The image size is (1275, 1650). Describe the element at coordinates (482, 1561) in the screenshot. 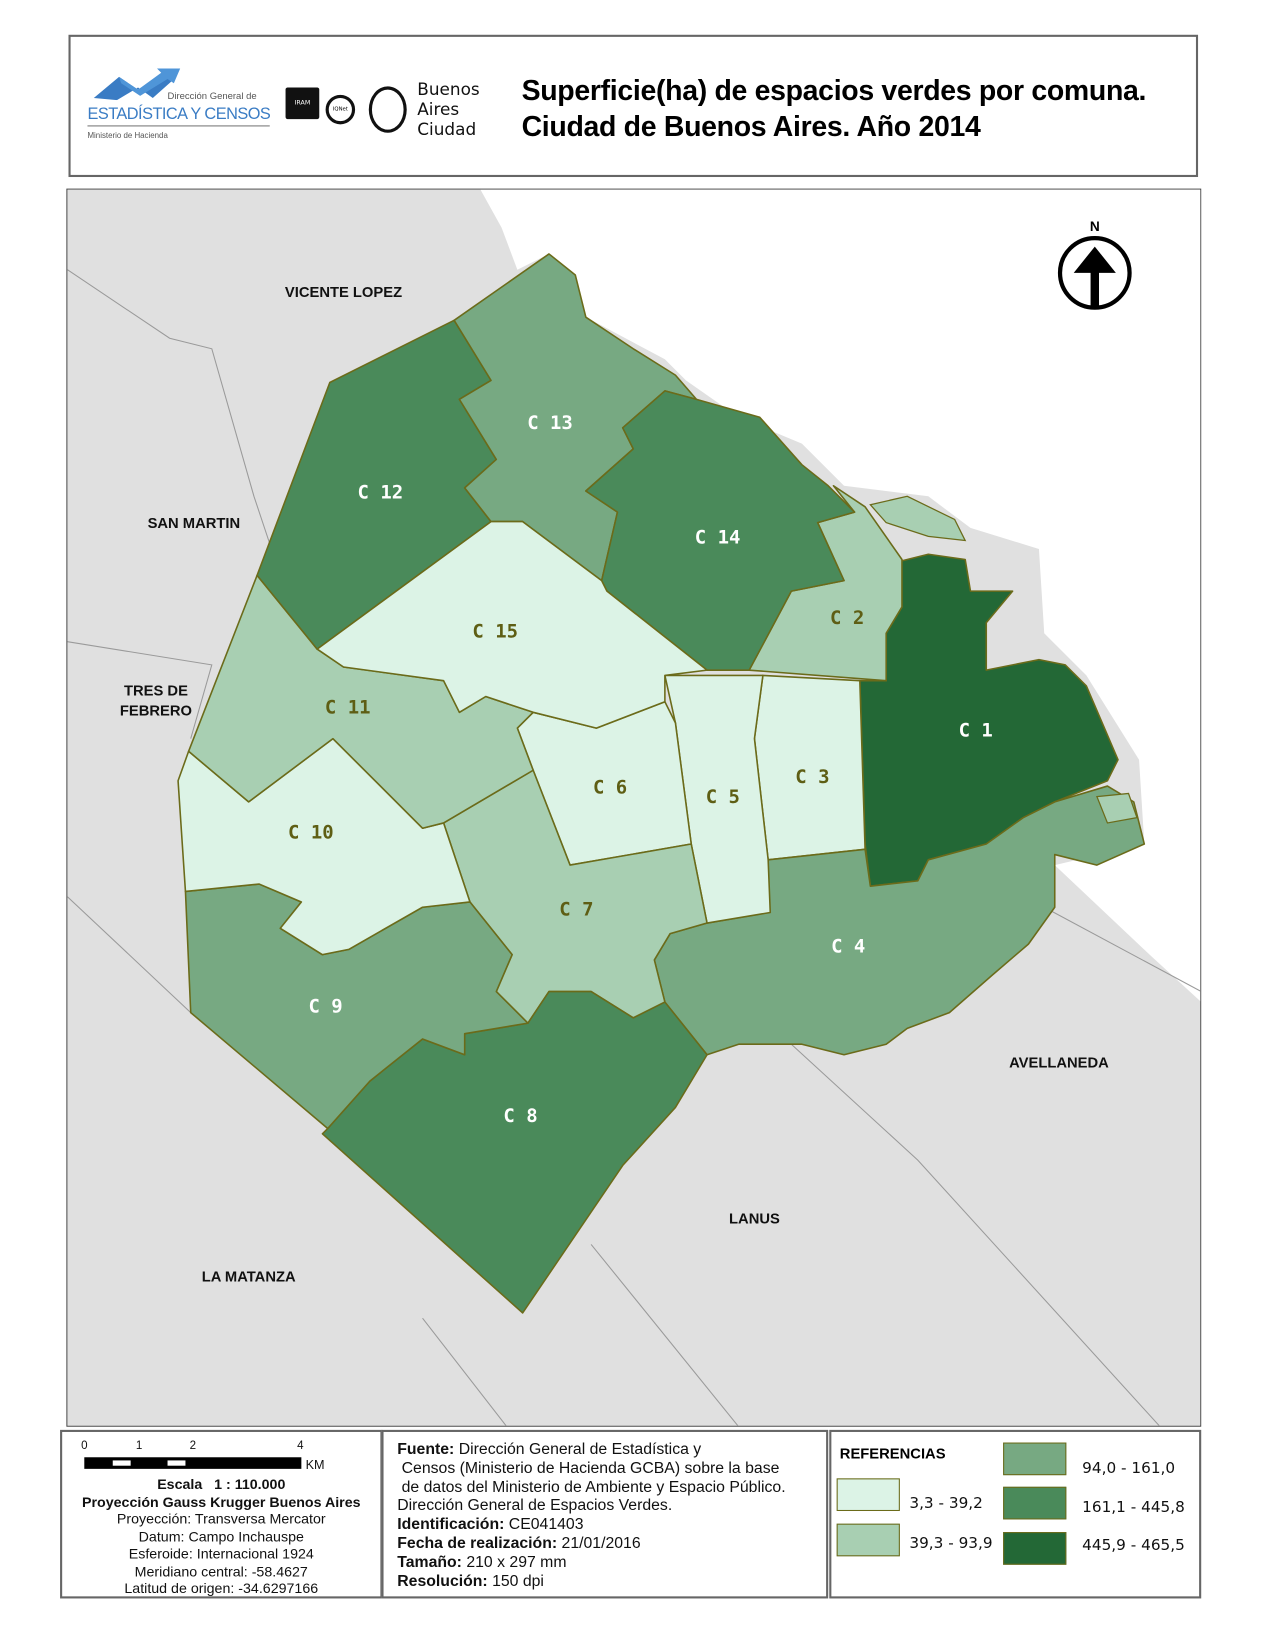

I see `size: Tamaño: 210 x 297 mm` at that location.